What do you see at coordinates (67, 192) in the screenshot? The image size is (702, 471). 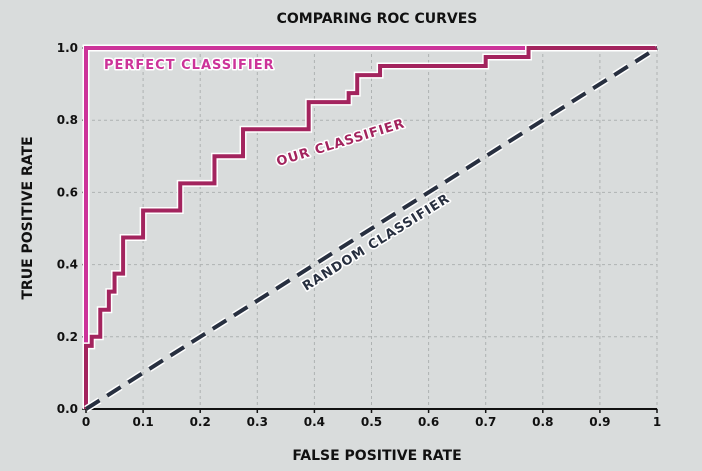 I see `y-tick-label: 0.6` at bounding box center [67, 192].